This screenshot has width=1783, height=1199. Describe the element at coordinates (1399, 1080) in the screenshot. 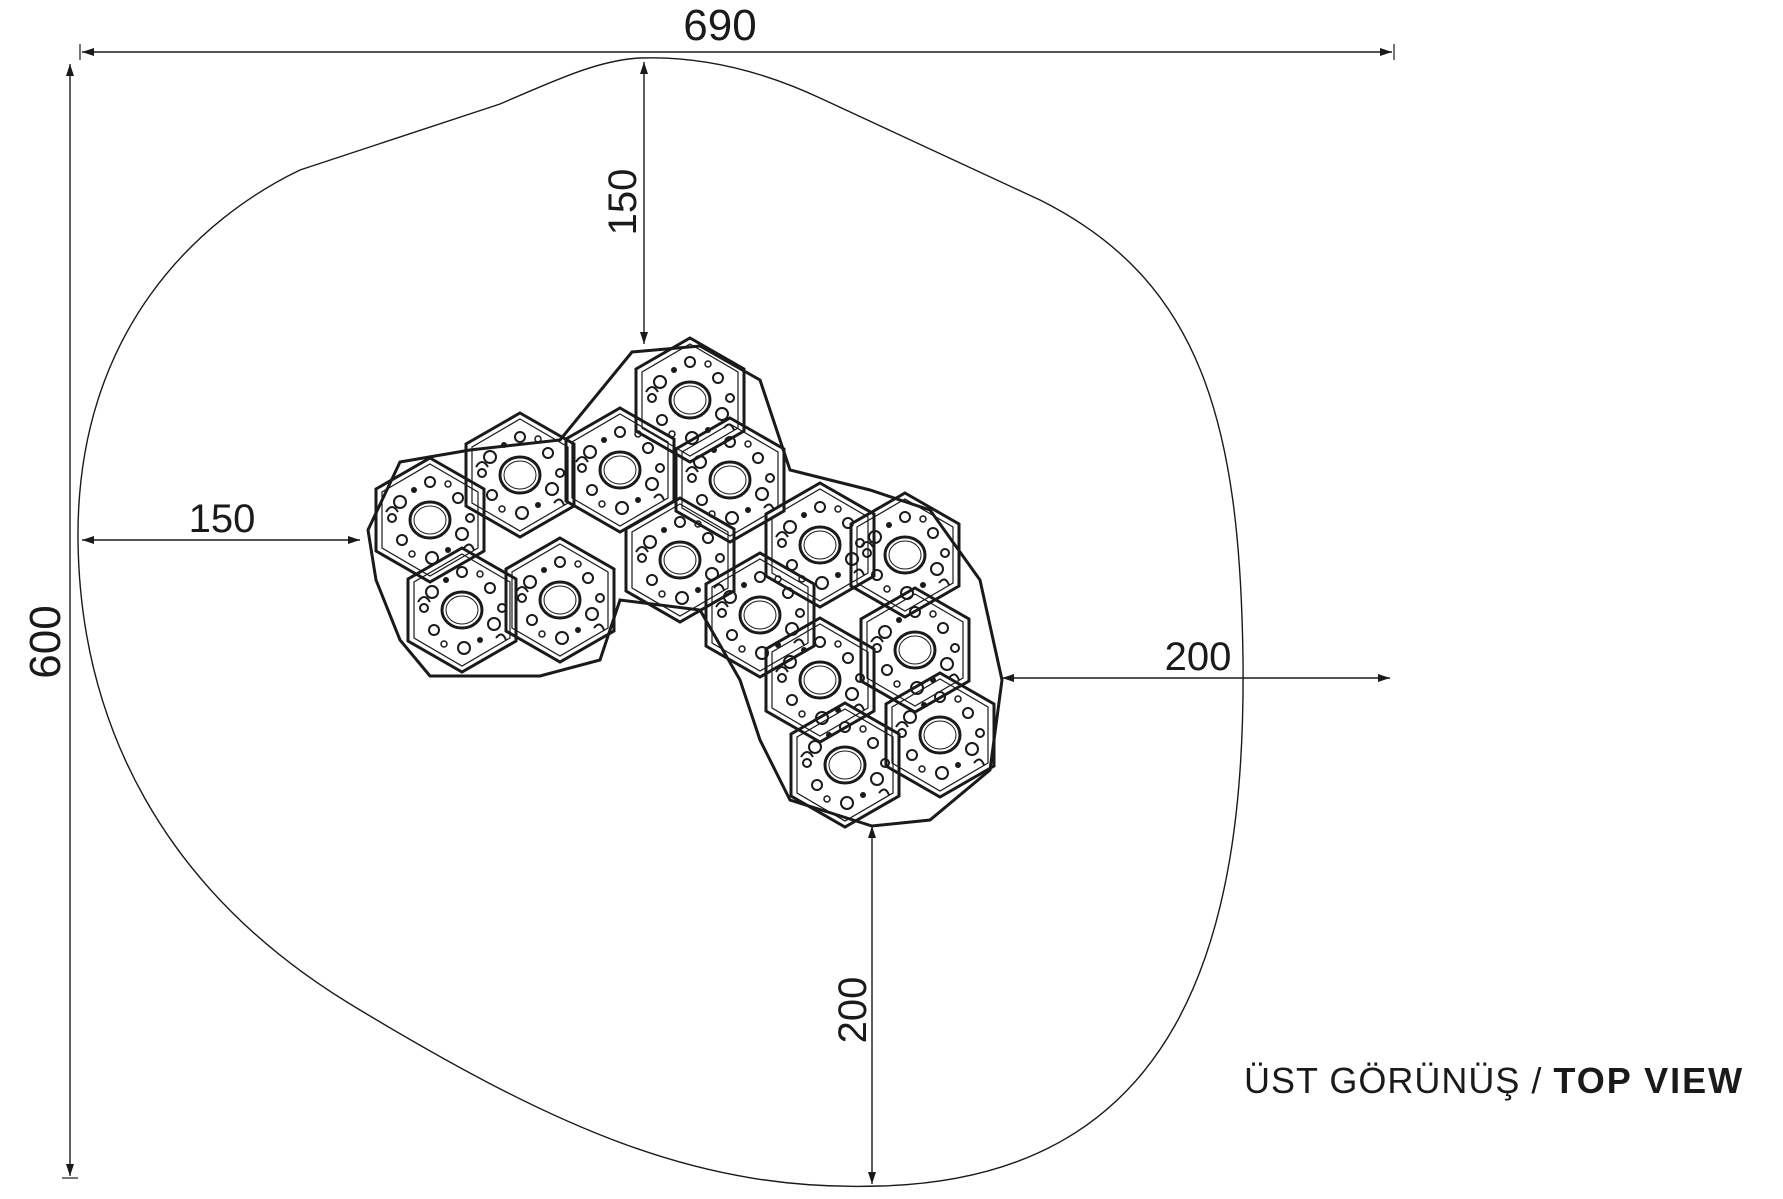

I see `view-label-turkish: ÜST GÖRÜNÜŞ /` at that location.